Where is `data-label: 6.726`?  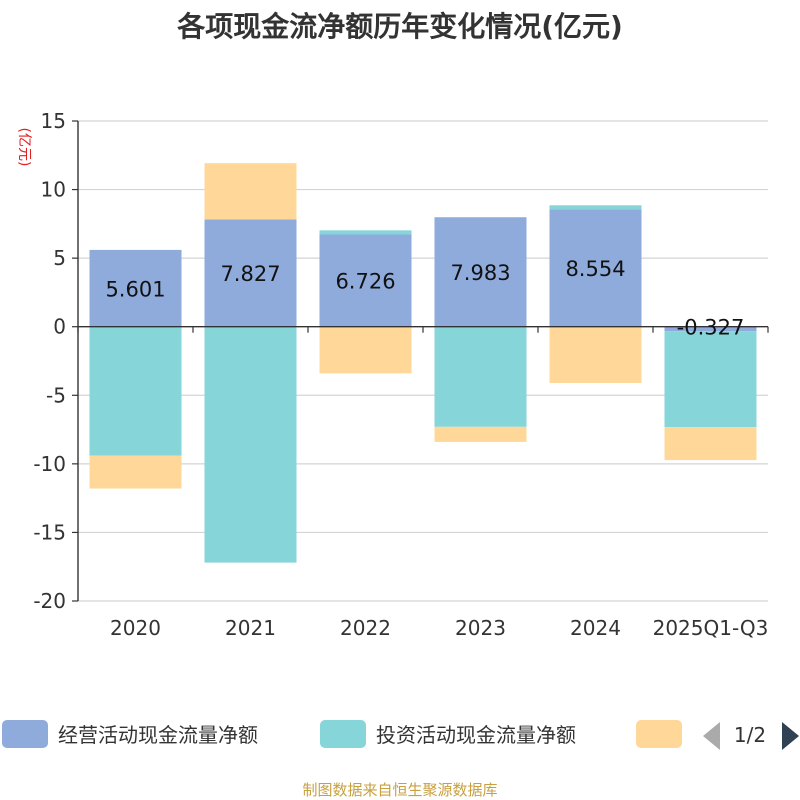 data-label: 6.726 is located at coordinates (365, 282).